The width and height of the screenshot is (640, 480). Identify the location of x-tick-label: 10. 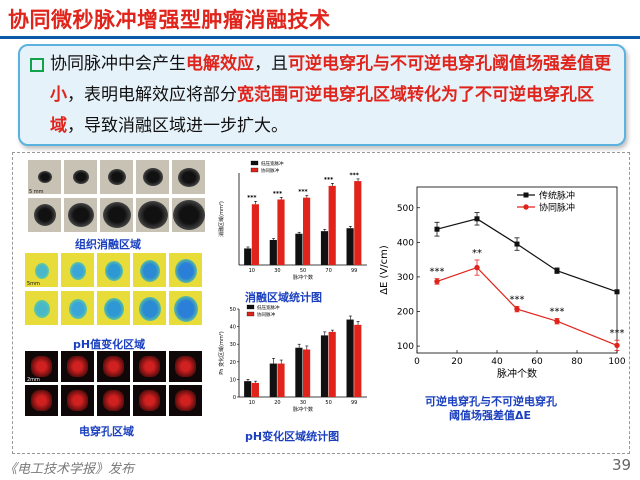
(252, 403).